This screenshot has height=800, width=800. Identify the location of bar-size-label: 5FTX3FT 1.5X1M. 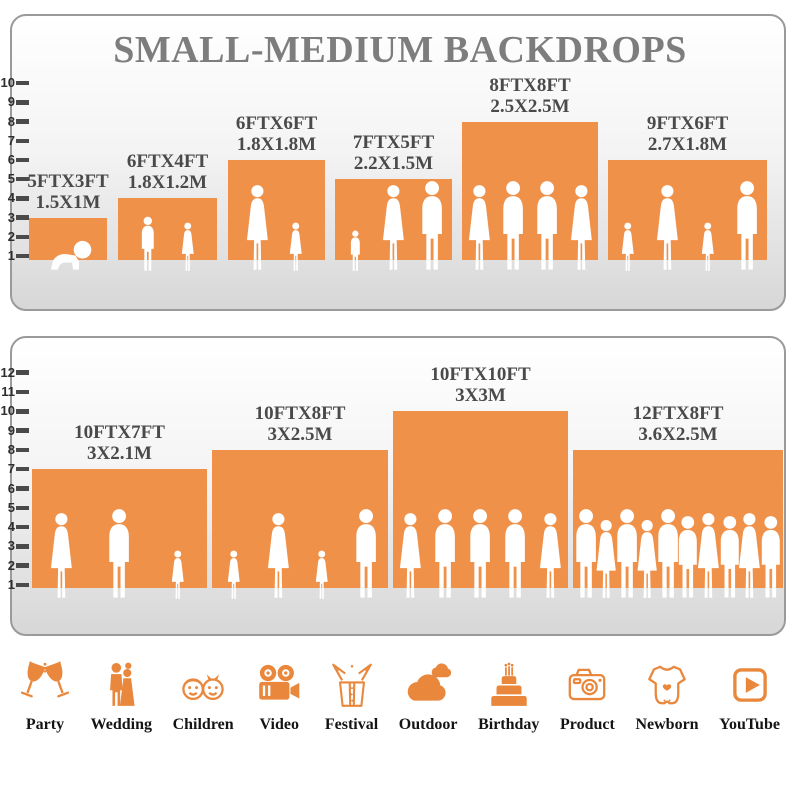
(67, 192).